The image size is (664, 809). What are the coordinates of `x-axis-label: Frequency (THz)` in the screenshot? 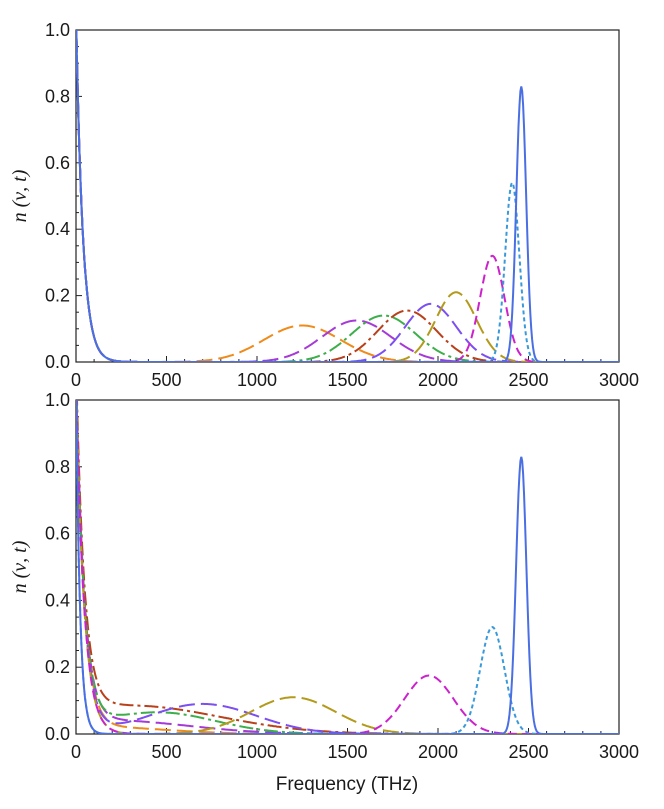 It's located at (347, 784).